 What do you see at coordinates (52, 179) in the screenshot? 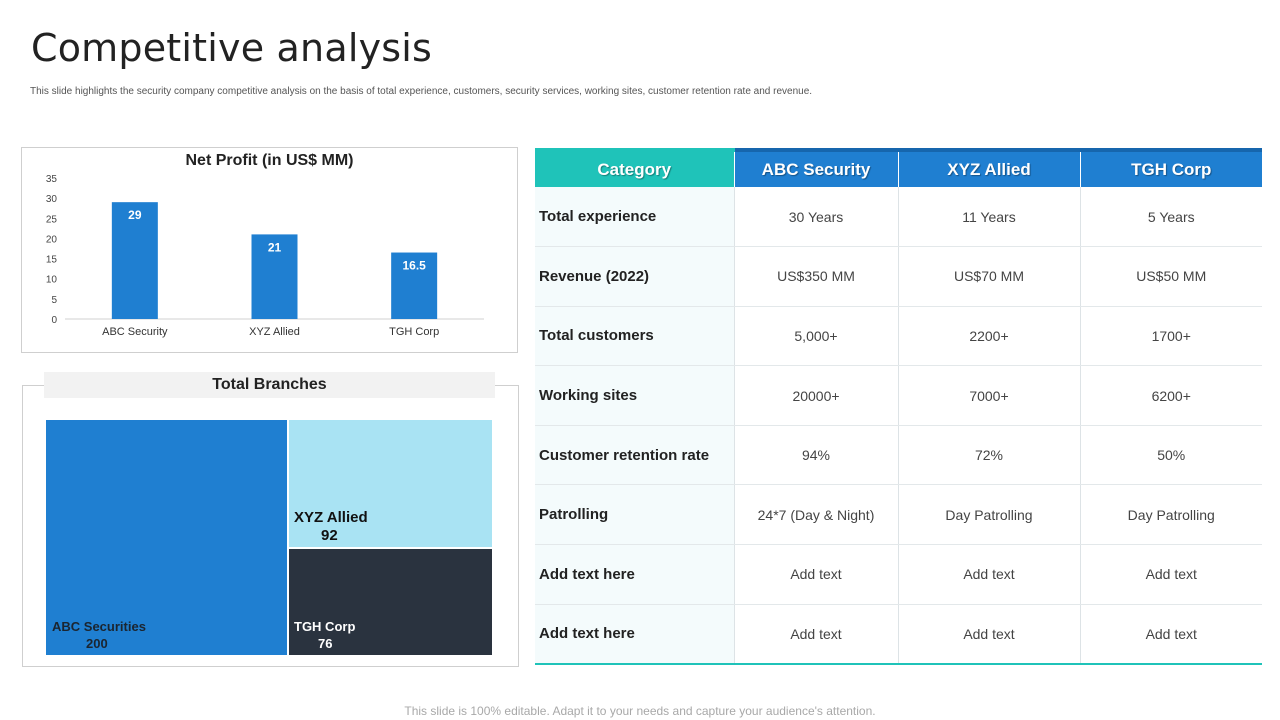
I see `y-tick-label: 35` at bounding box center [52, 179].